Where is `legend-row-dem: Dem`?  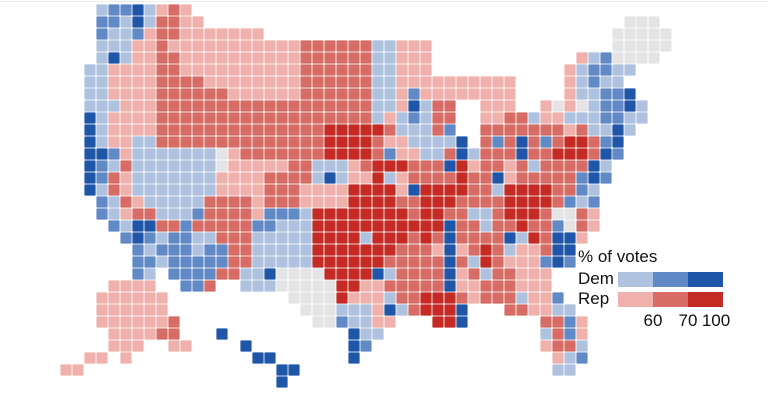
legend-row-dem: Dem is located at coordinates (668, 279).